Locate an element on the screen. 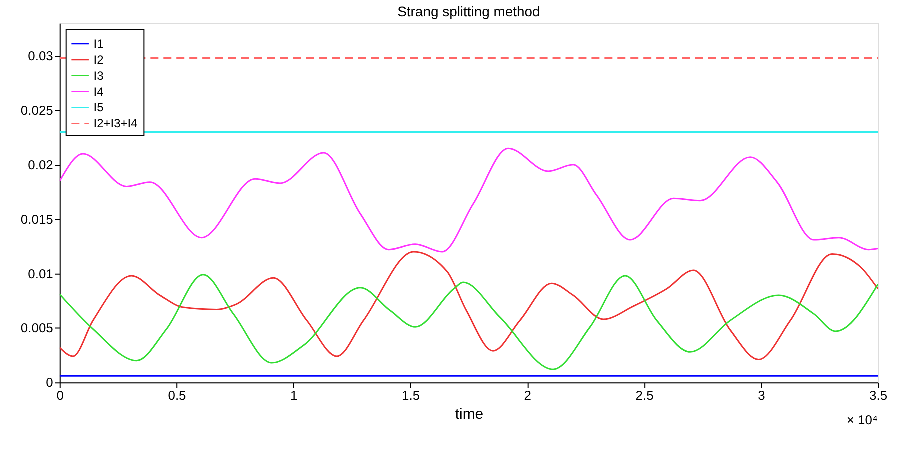 The width and height of the screenshot is (908, 452). x-tick-label: 1.5 is located at coordinates (411, 396).